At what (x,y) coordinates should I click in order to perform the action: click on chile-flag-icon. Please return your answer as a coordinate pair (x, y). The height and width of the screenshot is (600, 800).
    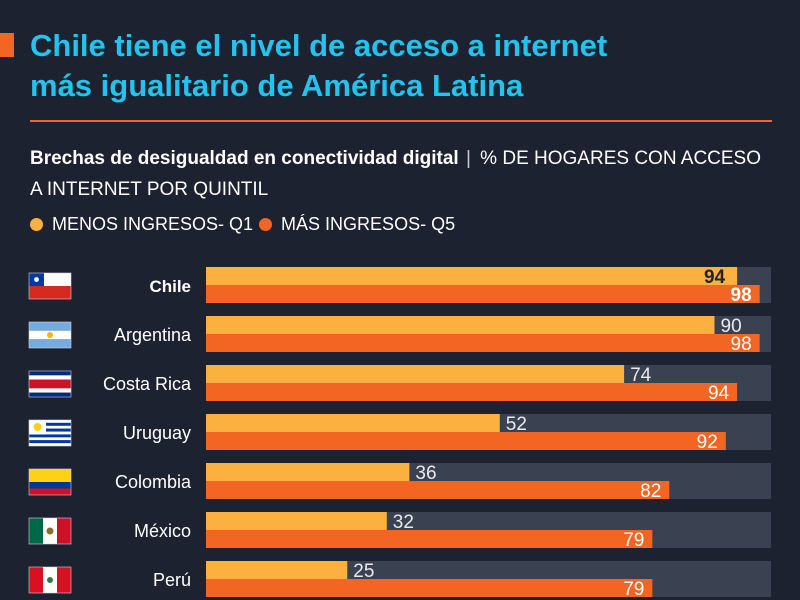
    Looking at the image, I should click on (50, 286).